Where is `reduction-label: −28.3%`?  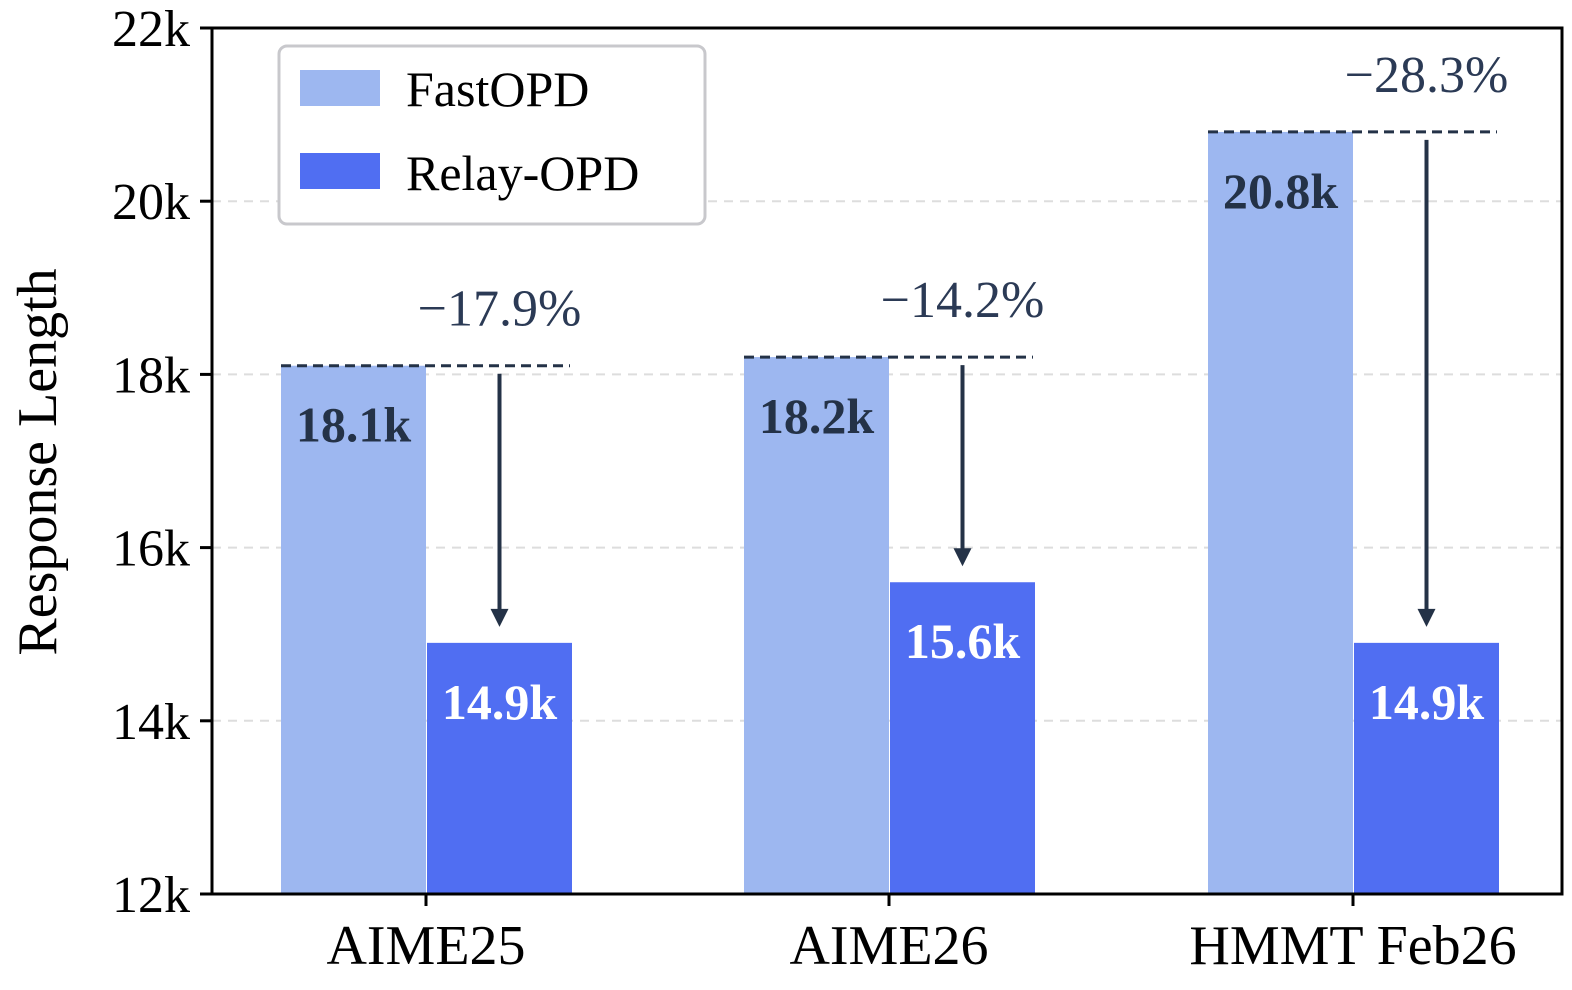
reduction-label: −28.3% is located at coordinates (1427, 75).